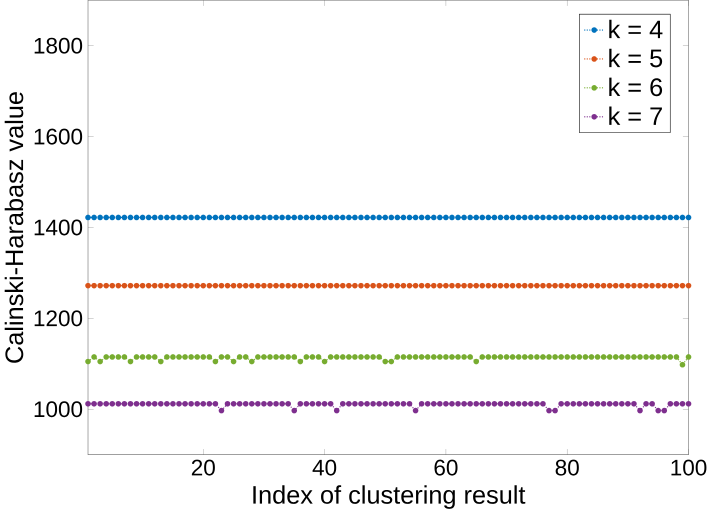 The image size is (712, 514). What do you see at coordinates (203, 468) in the screenshot?
I see `x-tick-label: 20` at bounding box center [203, 468].